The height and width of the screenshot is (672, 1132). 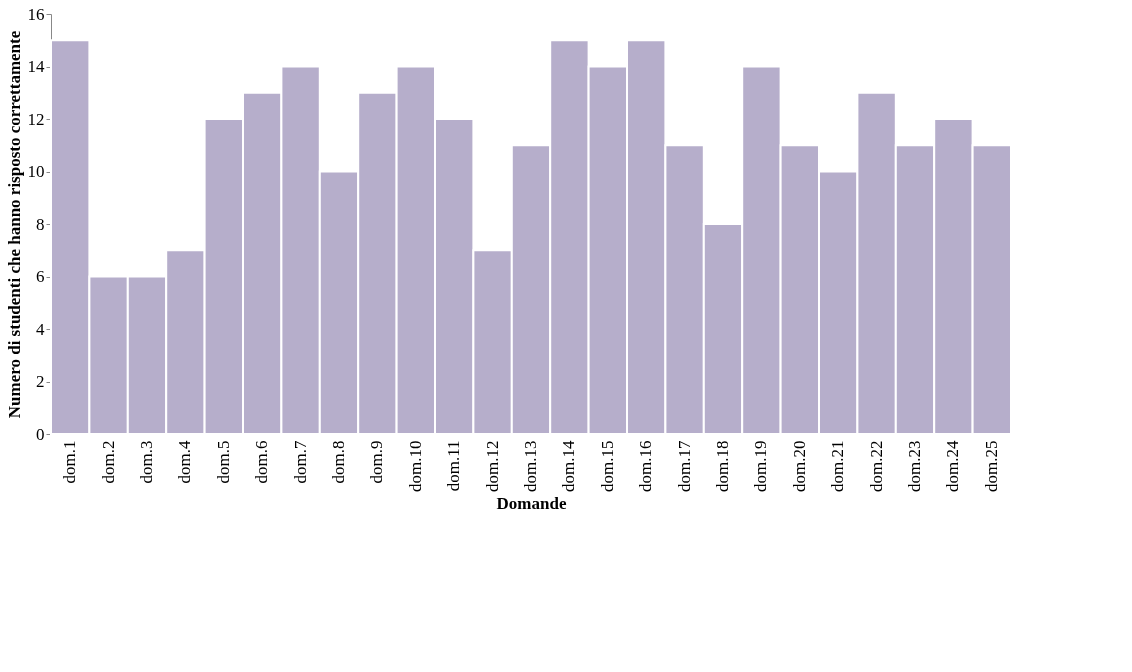 I want to click on x-tick-label: dom.21, so click(x=838, y=466).